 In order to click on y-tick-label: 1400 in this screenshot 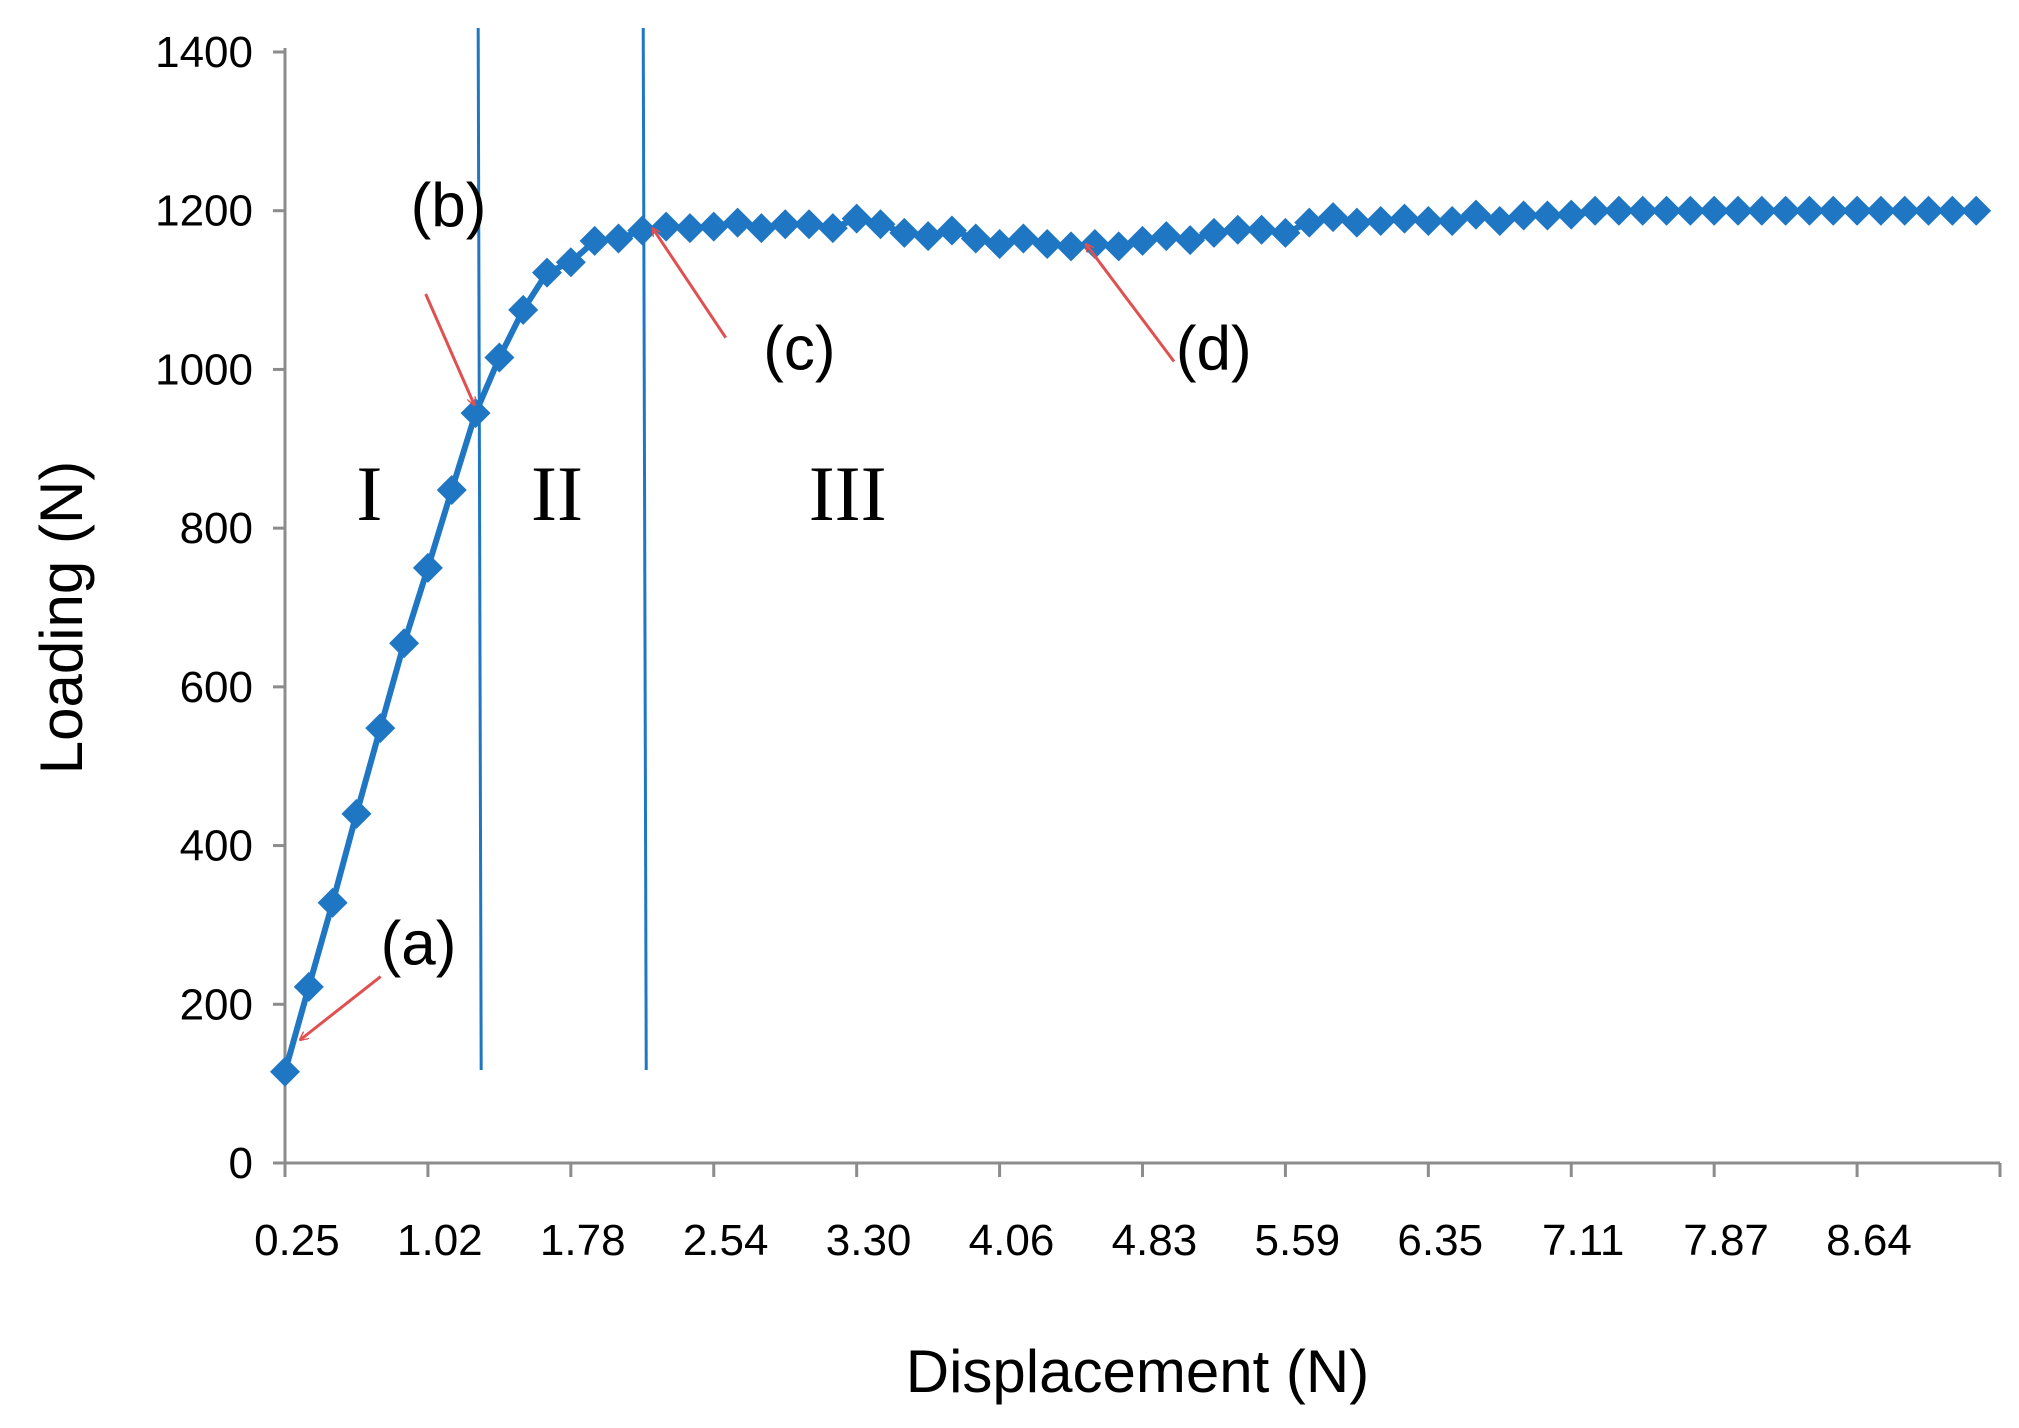, I will do `click(204, 52)`.